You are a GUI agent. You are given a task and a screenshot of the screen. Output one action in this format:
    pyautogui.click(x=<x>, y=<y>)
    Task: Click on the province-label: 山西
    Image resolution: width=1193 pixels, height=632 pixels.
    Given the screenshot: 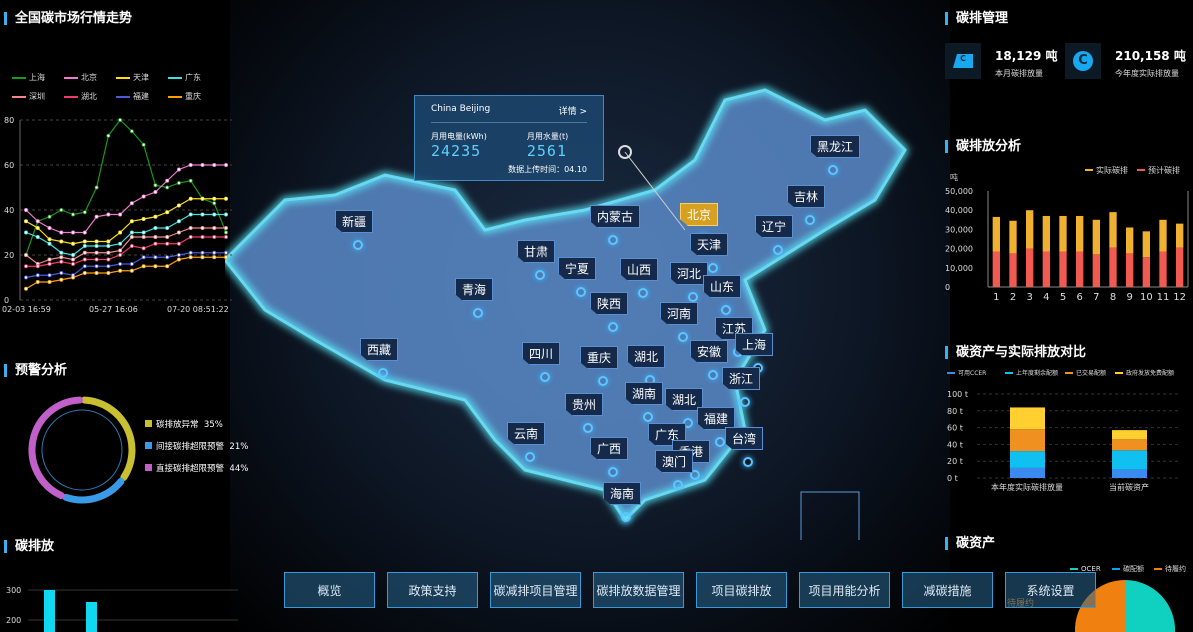 What is the action you would take?
    pyautogui.click(x=639, y=269)
    